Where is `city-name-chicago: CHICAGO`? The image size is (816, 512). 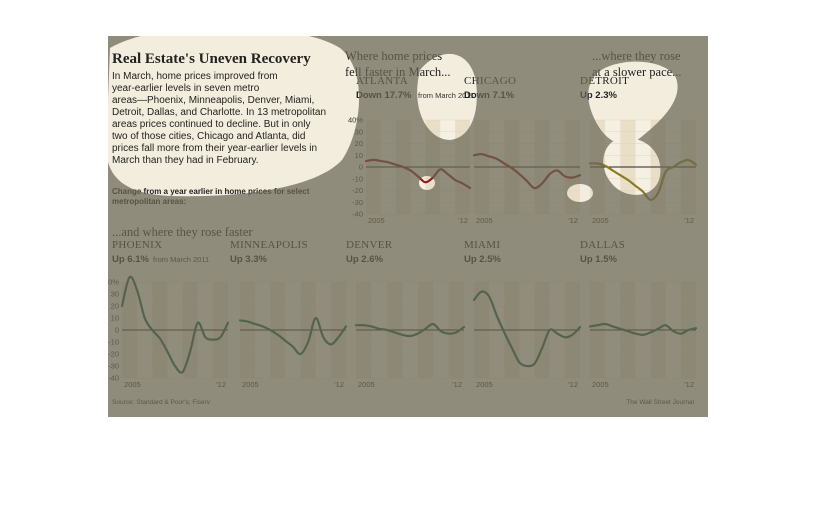
city-name-chicago: CHICAGO is located at coordinates (490, 81).